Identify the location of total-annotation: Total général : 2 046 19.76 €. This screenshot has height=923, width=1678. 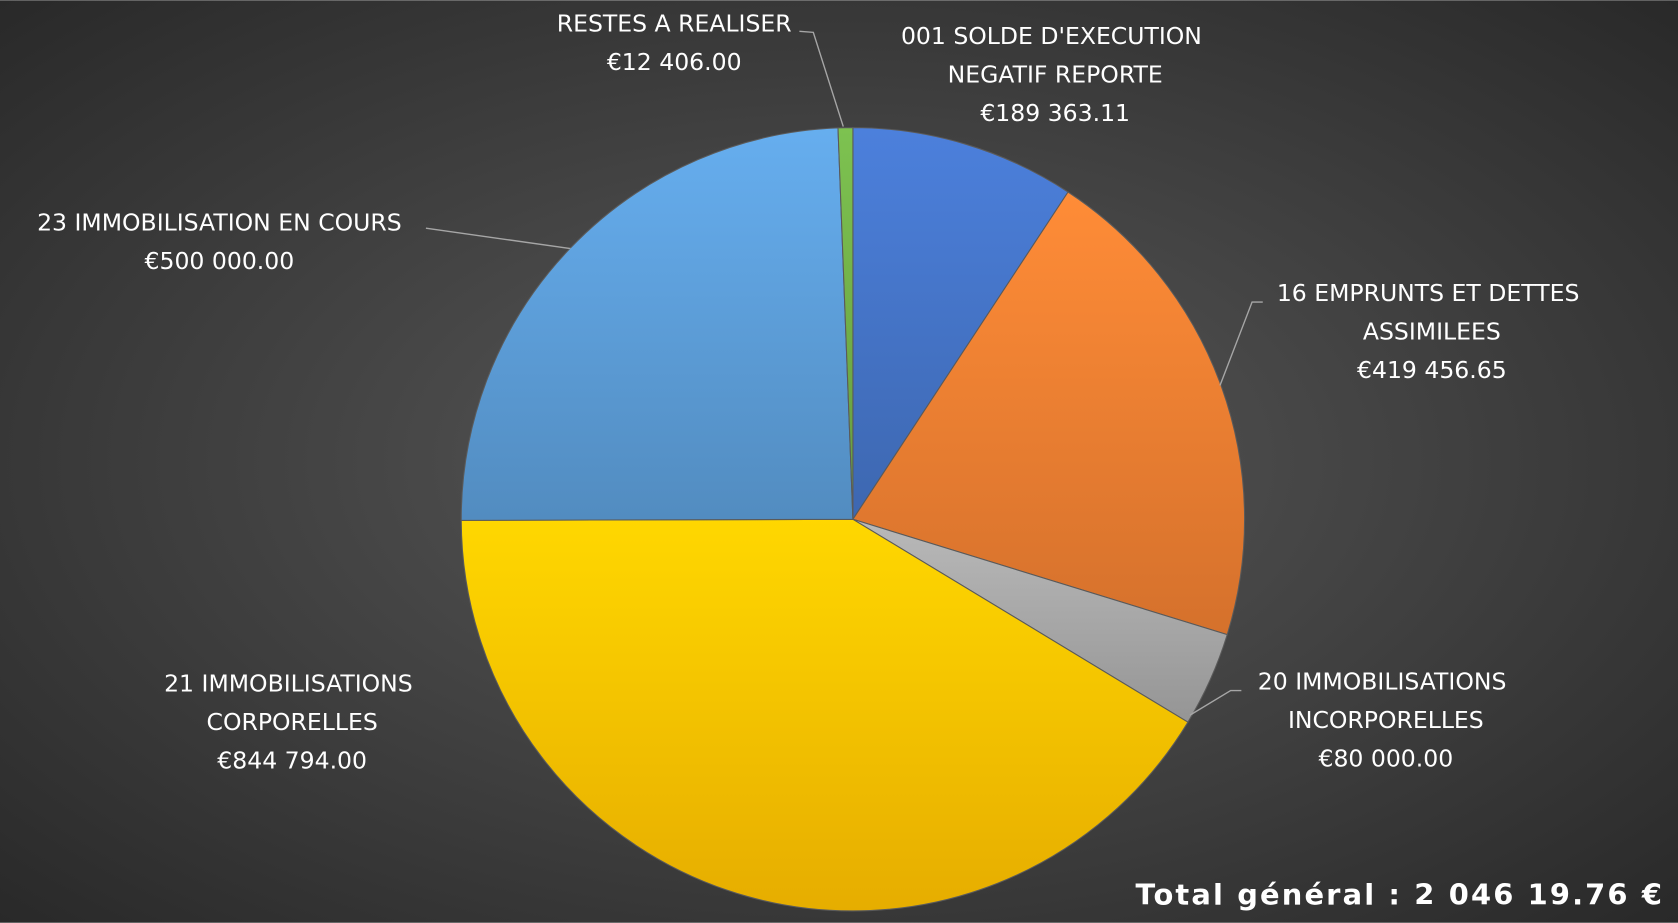
(1399, 895).